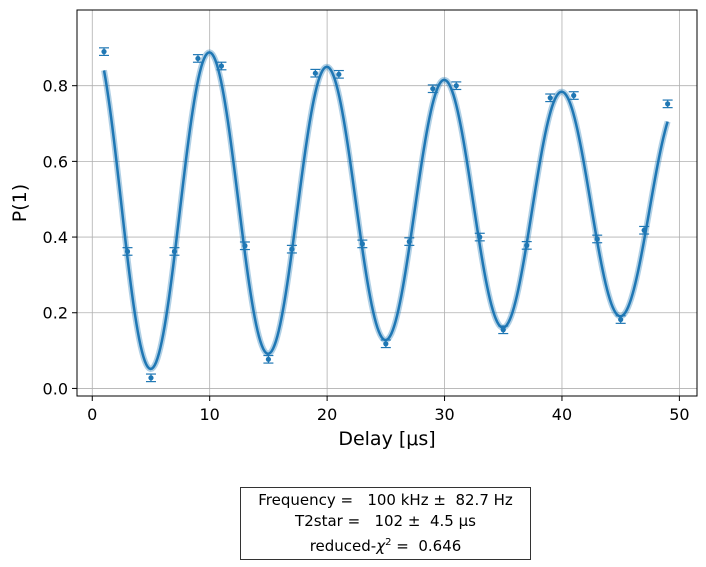 The width and height of the screenshot is (706, 567). Describe the element at coordinates (55, 313) in the screenshot. I see `y-tick-label: 0.2` at that location.